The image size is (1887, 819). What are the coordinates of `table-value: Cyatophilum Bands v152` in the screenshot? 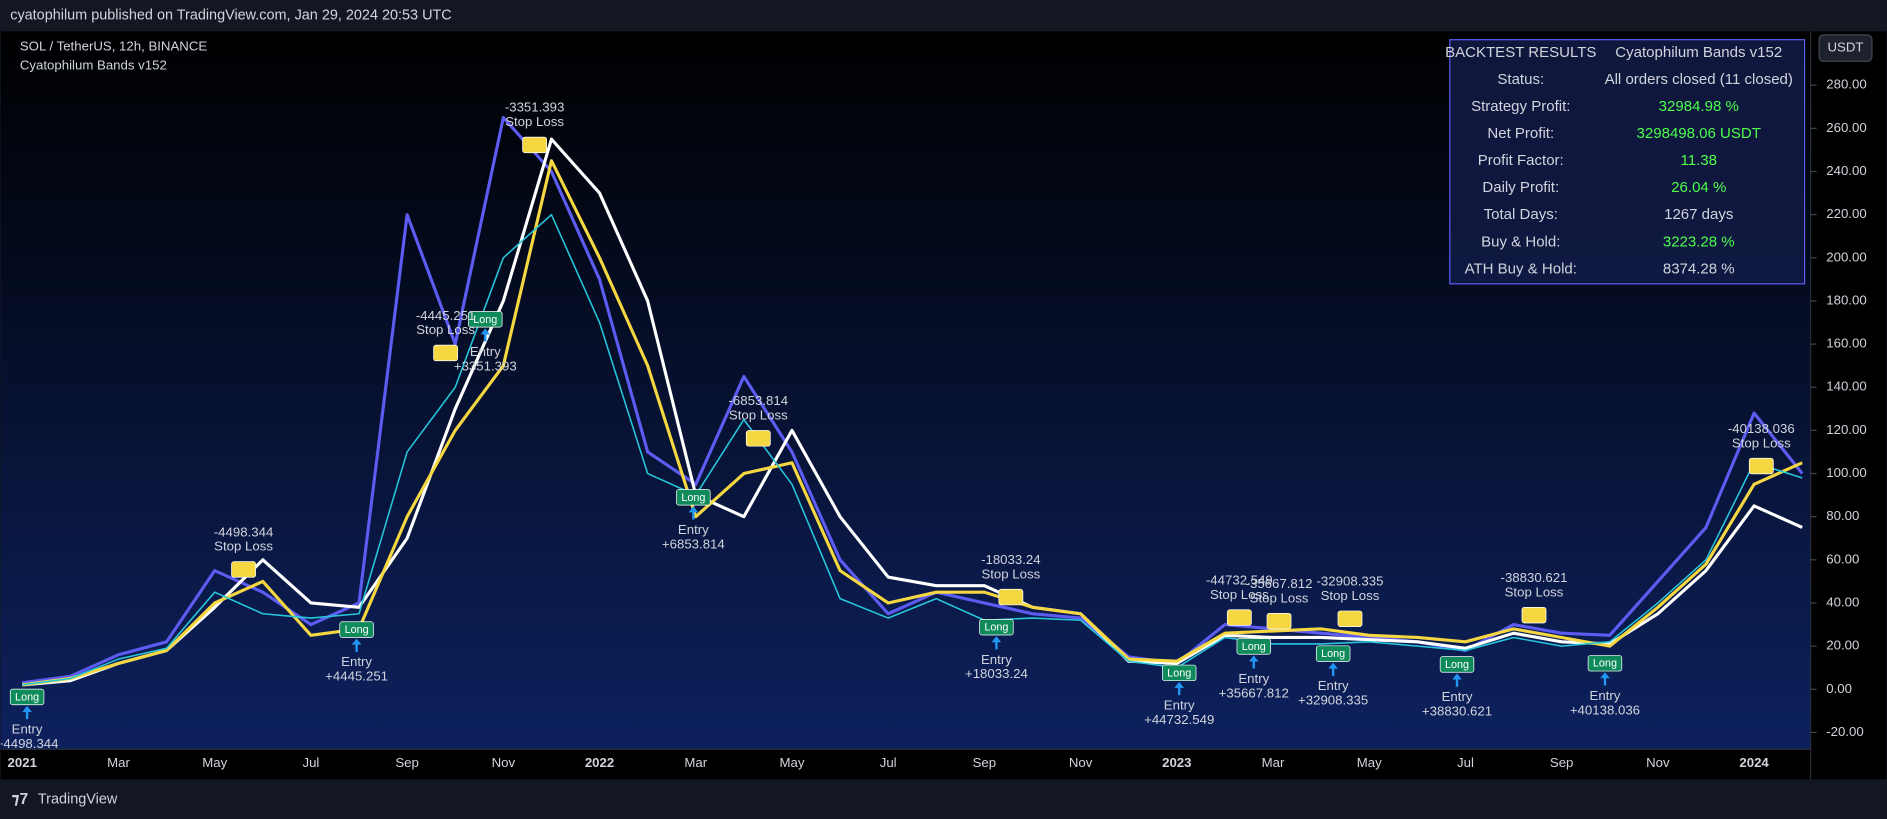 It's located at (1698, 52).